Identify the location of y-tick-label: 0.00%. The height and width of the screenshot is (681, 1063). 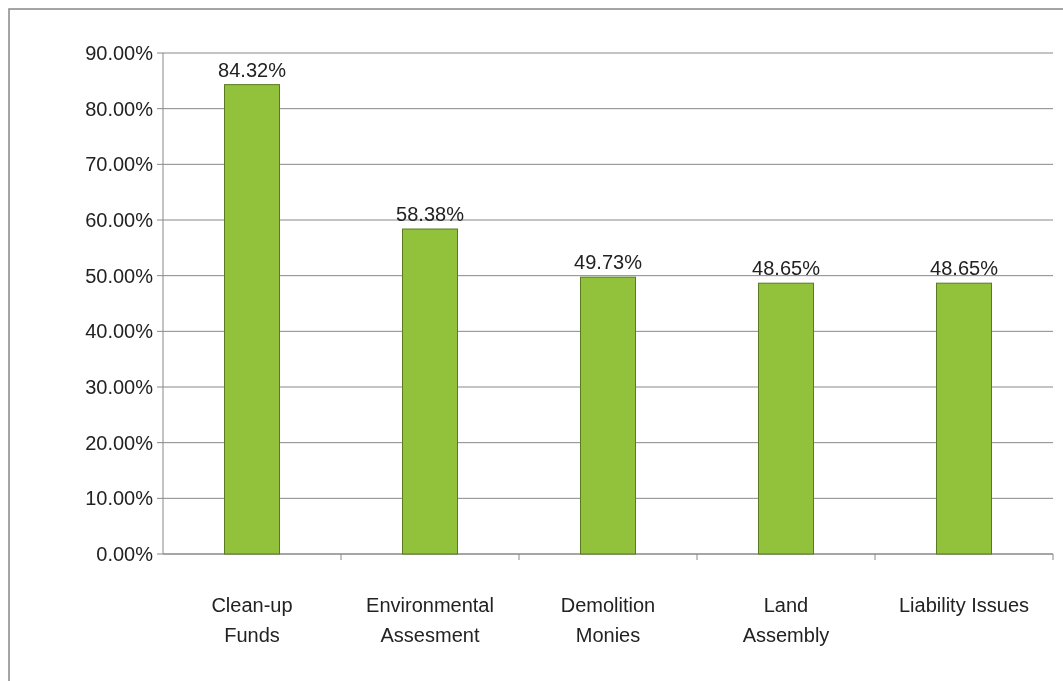
(125, 554).